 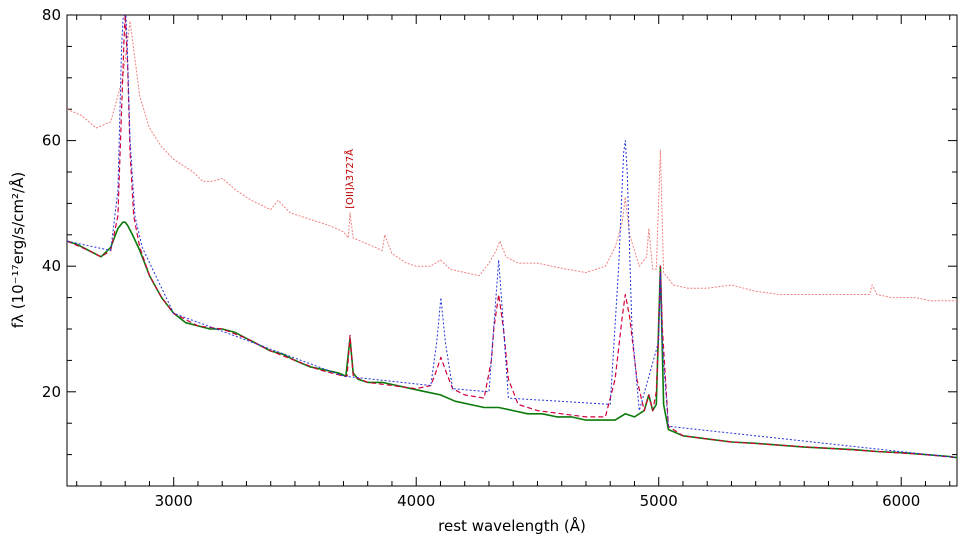 I want to click on x-tick-label: 6000, so click(x=901, y=501).